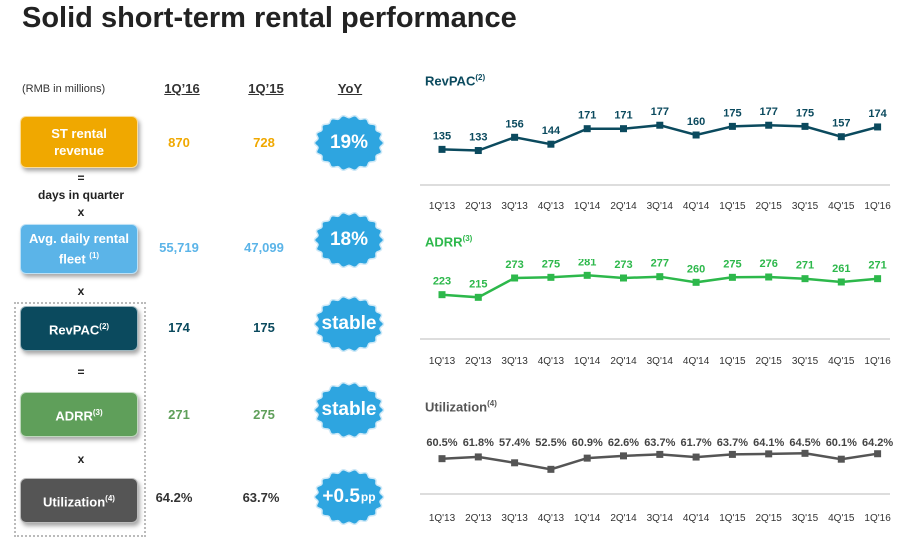  What do you see at coordinates (74, 416) in the screenshot?
I see `metric-label: ADRR` at bounding box center [74, 416].